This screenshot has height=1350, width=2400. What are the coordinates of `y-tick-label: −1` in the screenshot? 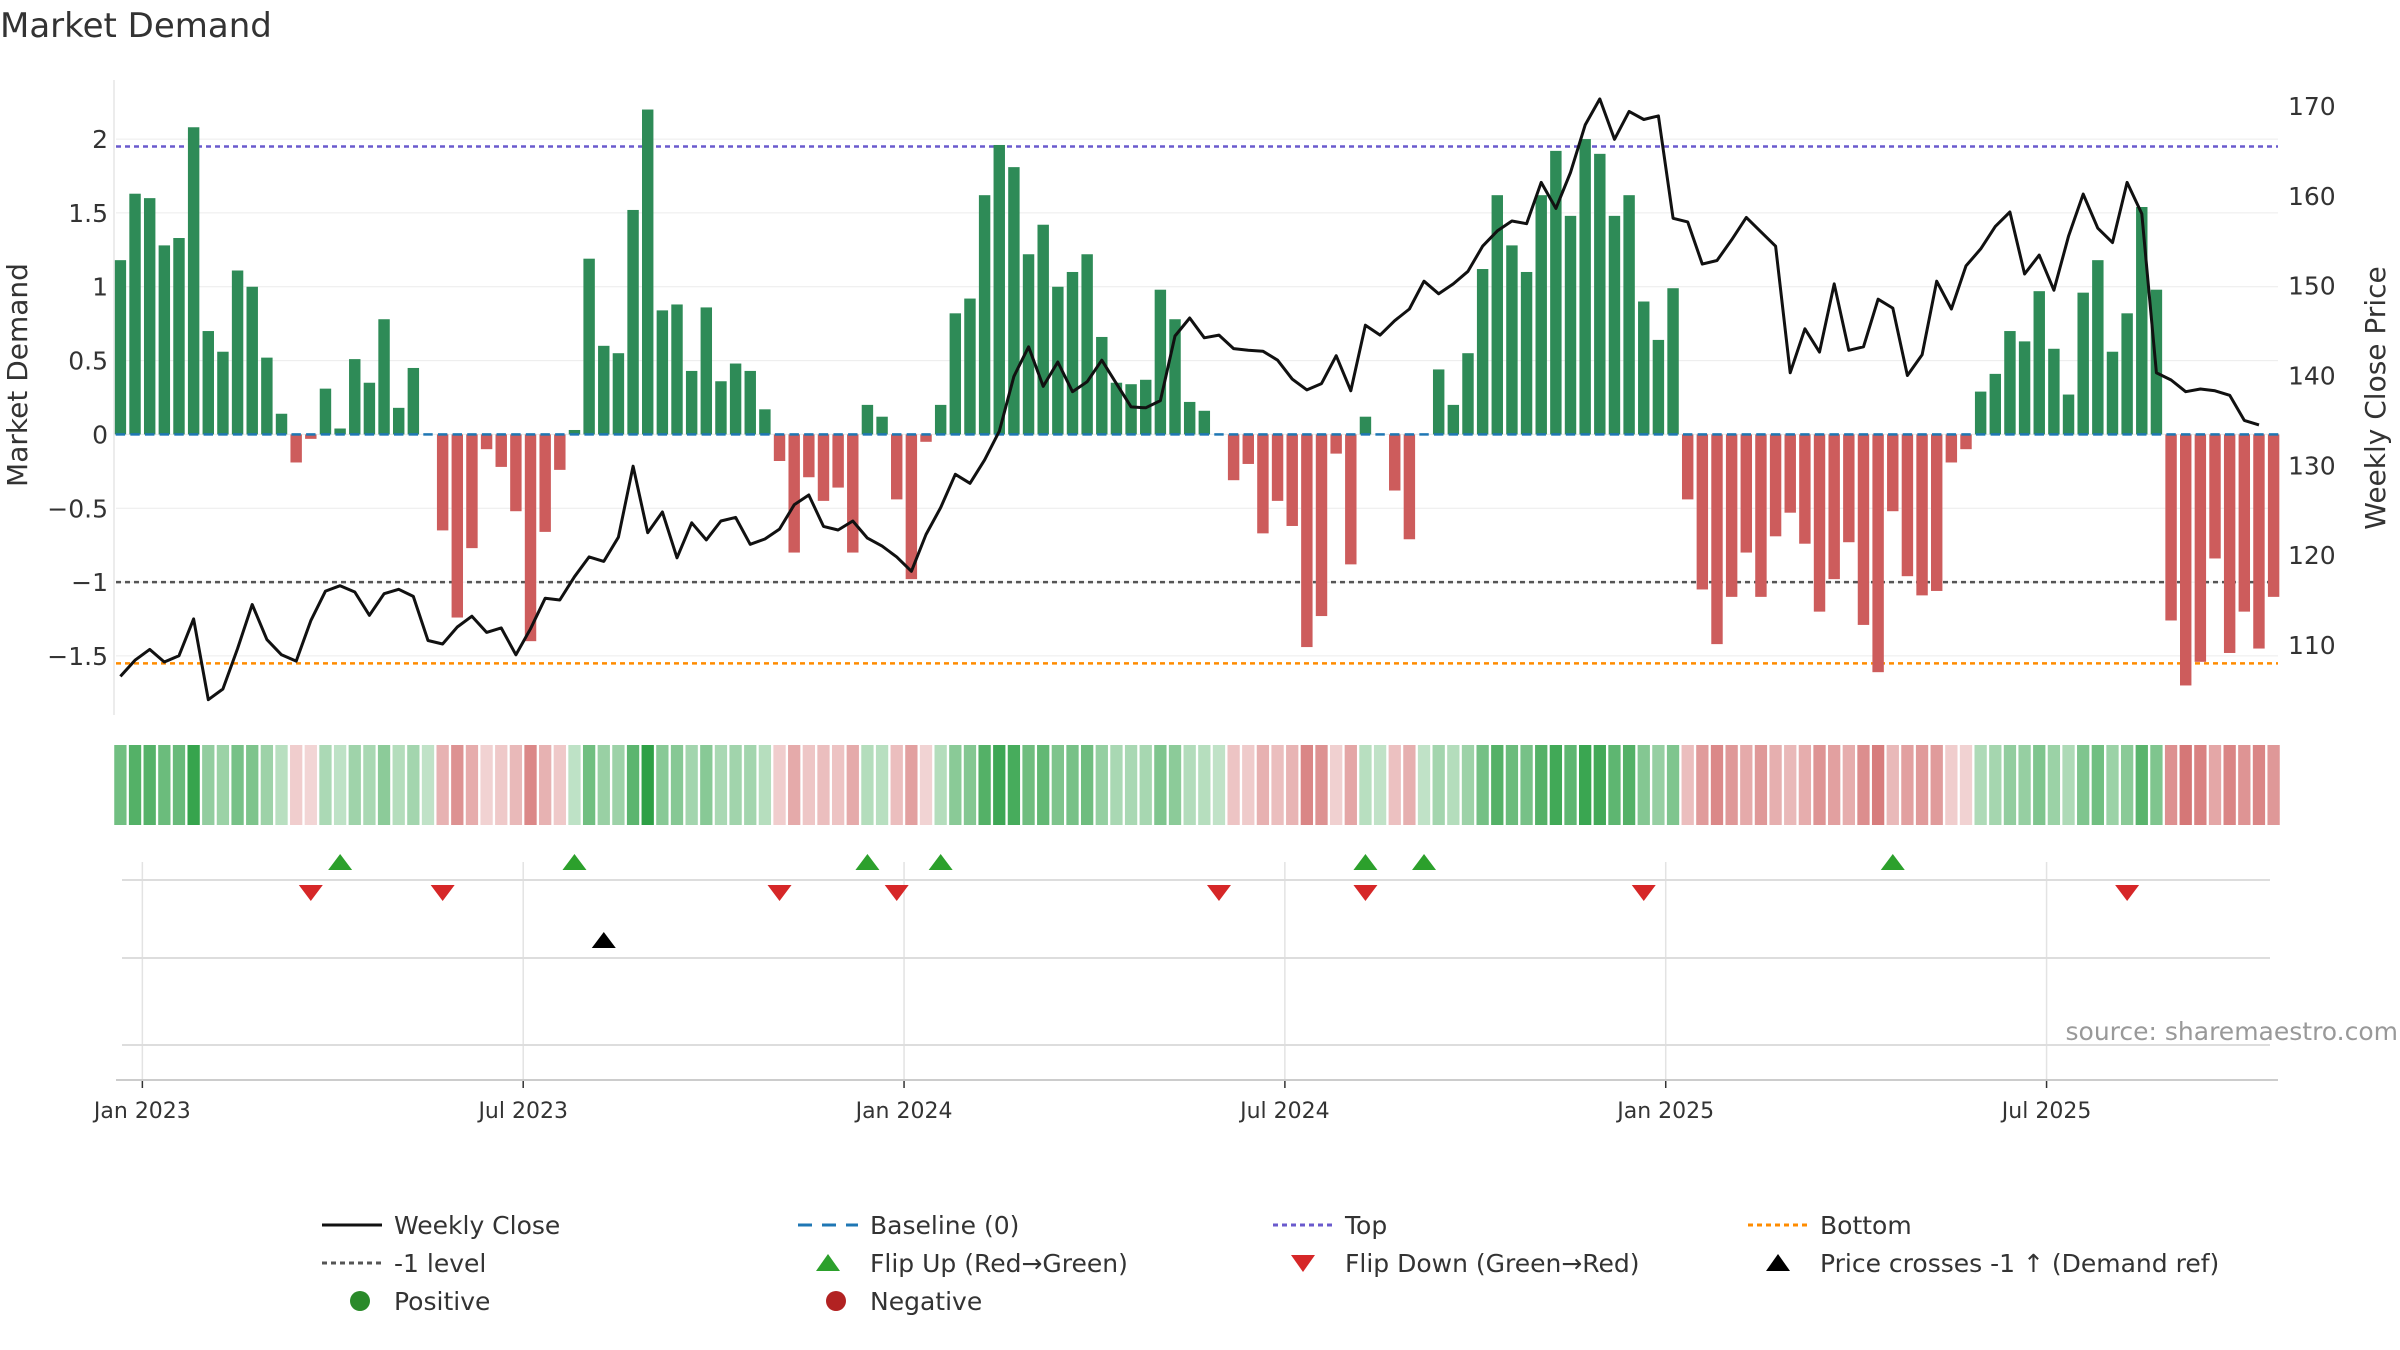 It's located at (89, 582).